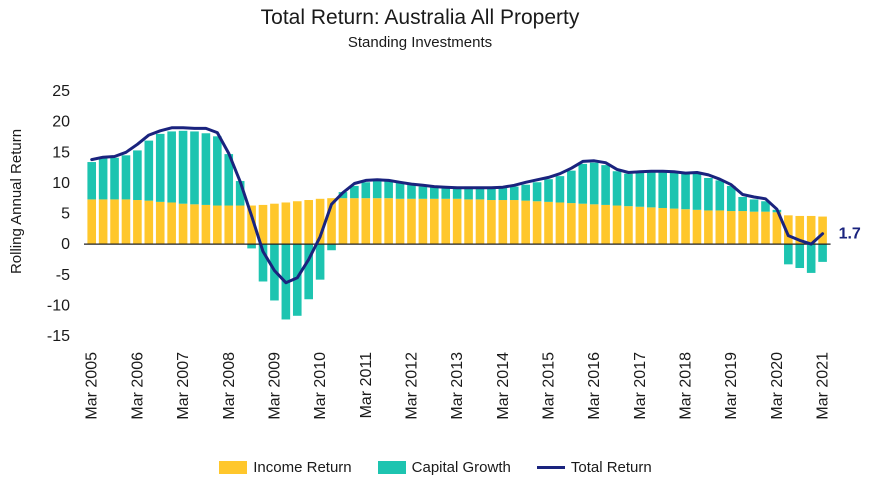  What do you see at coordinates (58, 336) in the screenshot?
I see `y-tick-label: -15` at bounding box center [58, 336].